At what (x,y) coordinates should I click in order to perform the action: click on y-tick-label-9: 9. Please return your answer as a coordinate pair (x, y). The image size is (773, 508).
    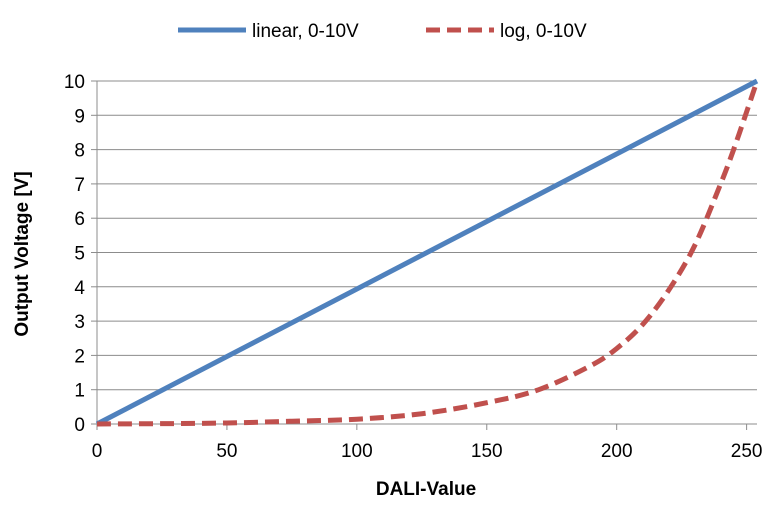
    Looking at the image, I should click on (79, 116).